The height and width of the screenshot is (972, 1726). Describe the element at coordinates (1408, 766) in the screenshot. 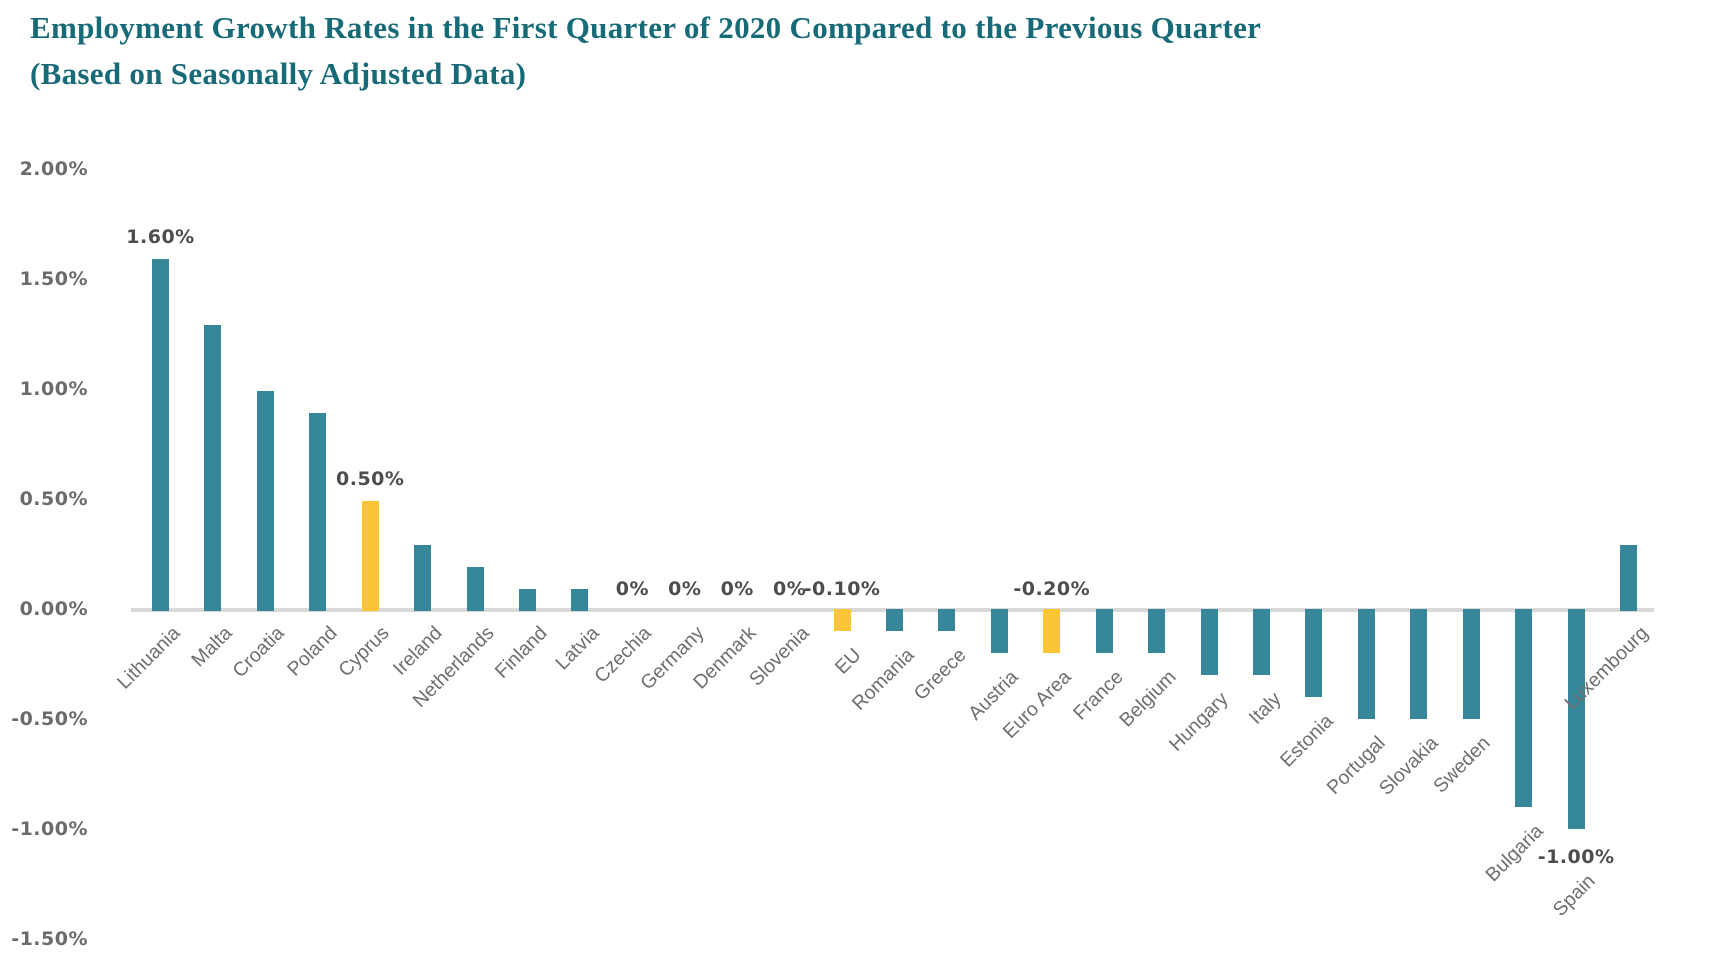

I see `x-label-slovakia: Slovakia` at that location.